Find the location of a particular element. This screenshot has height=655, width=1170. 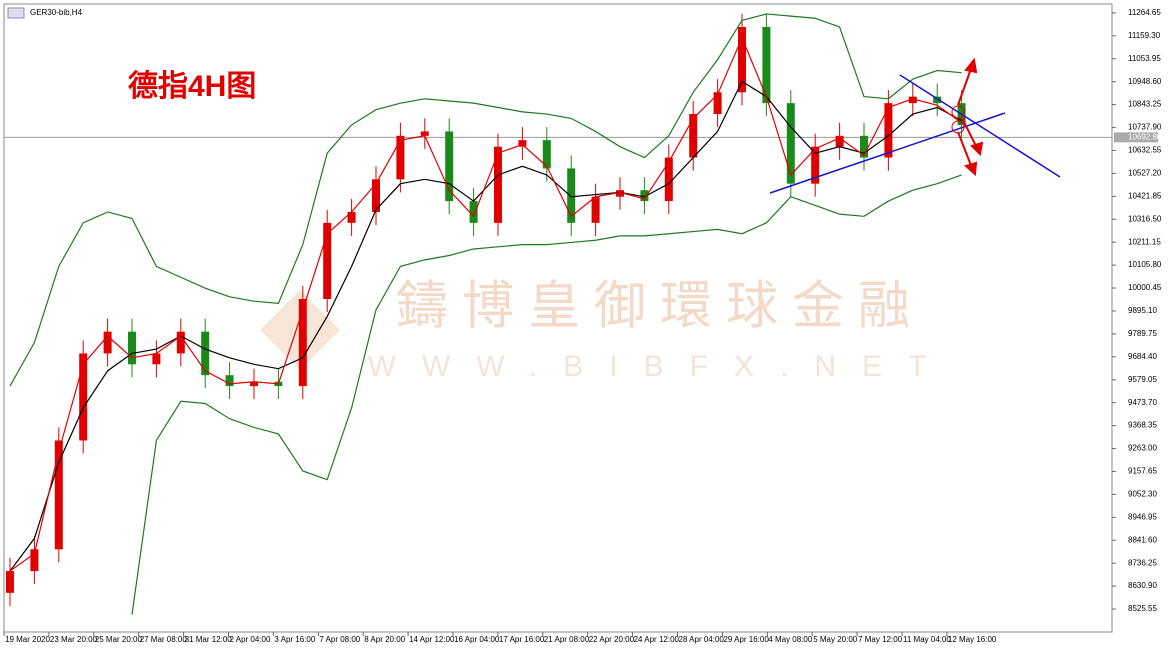

y-tick-label: 8841.60 is located at coordinates (1142, 539).